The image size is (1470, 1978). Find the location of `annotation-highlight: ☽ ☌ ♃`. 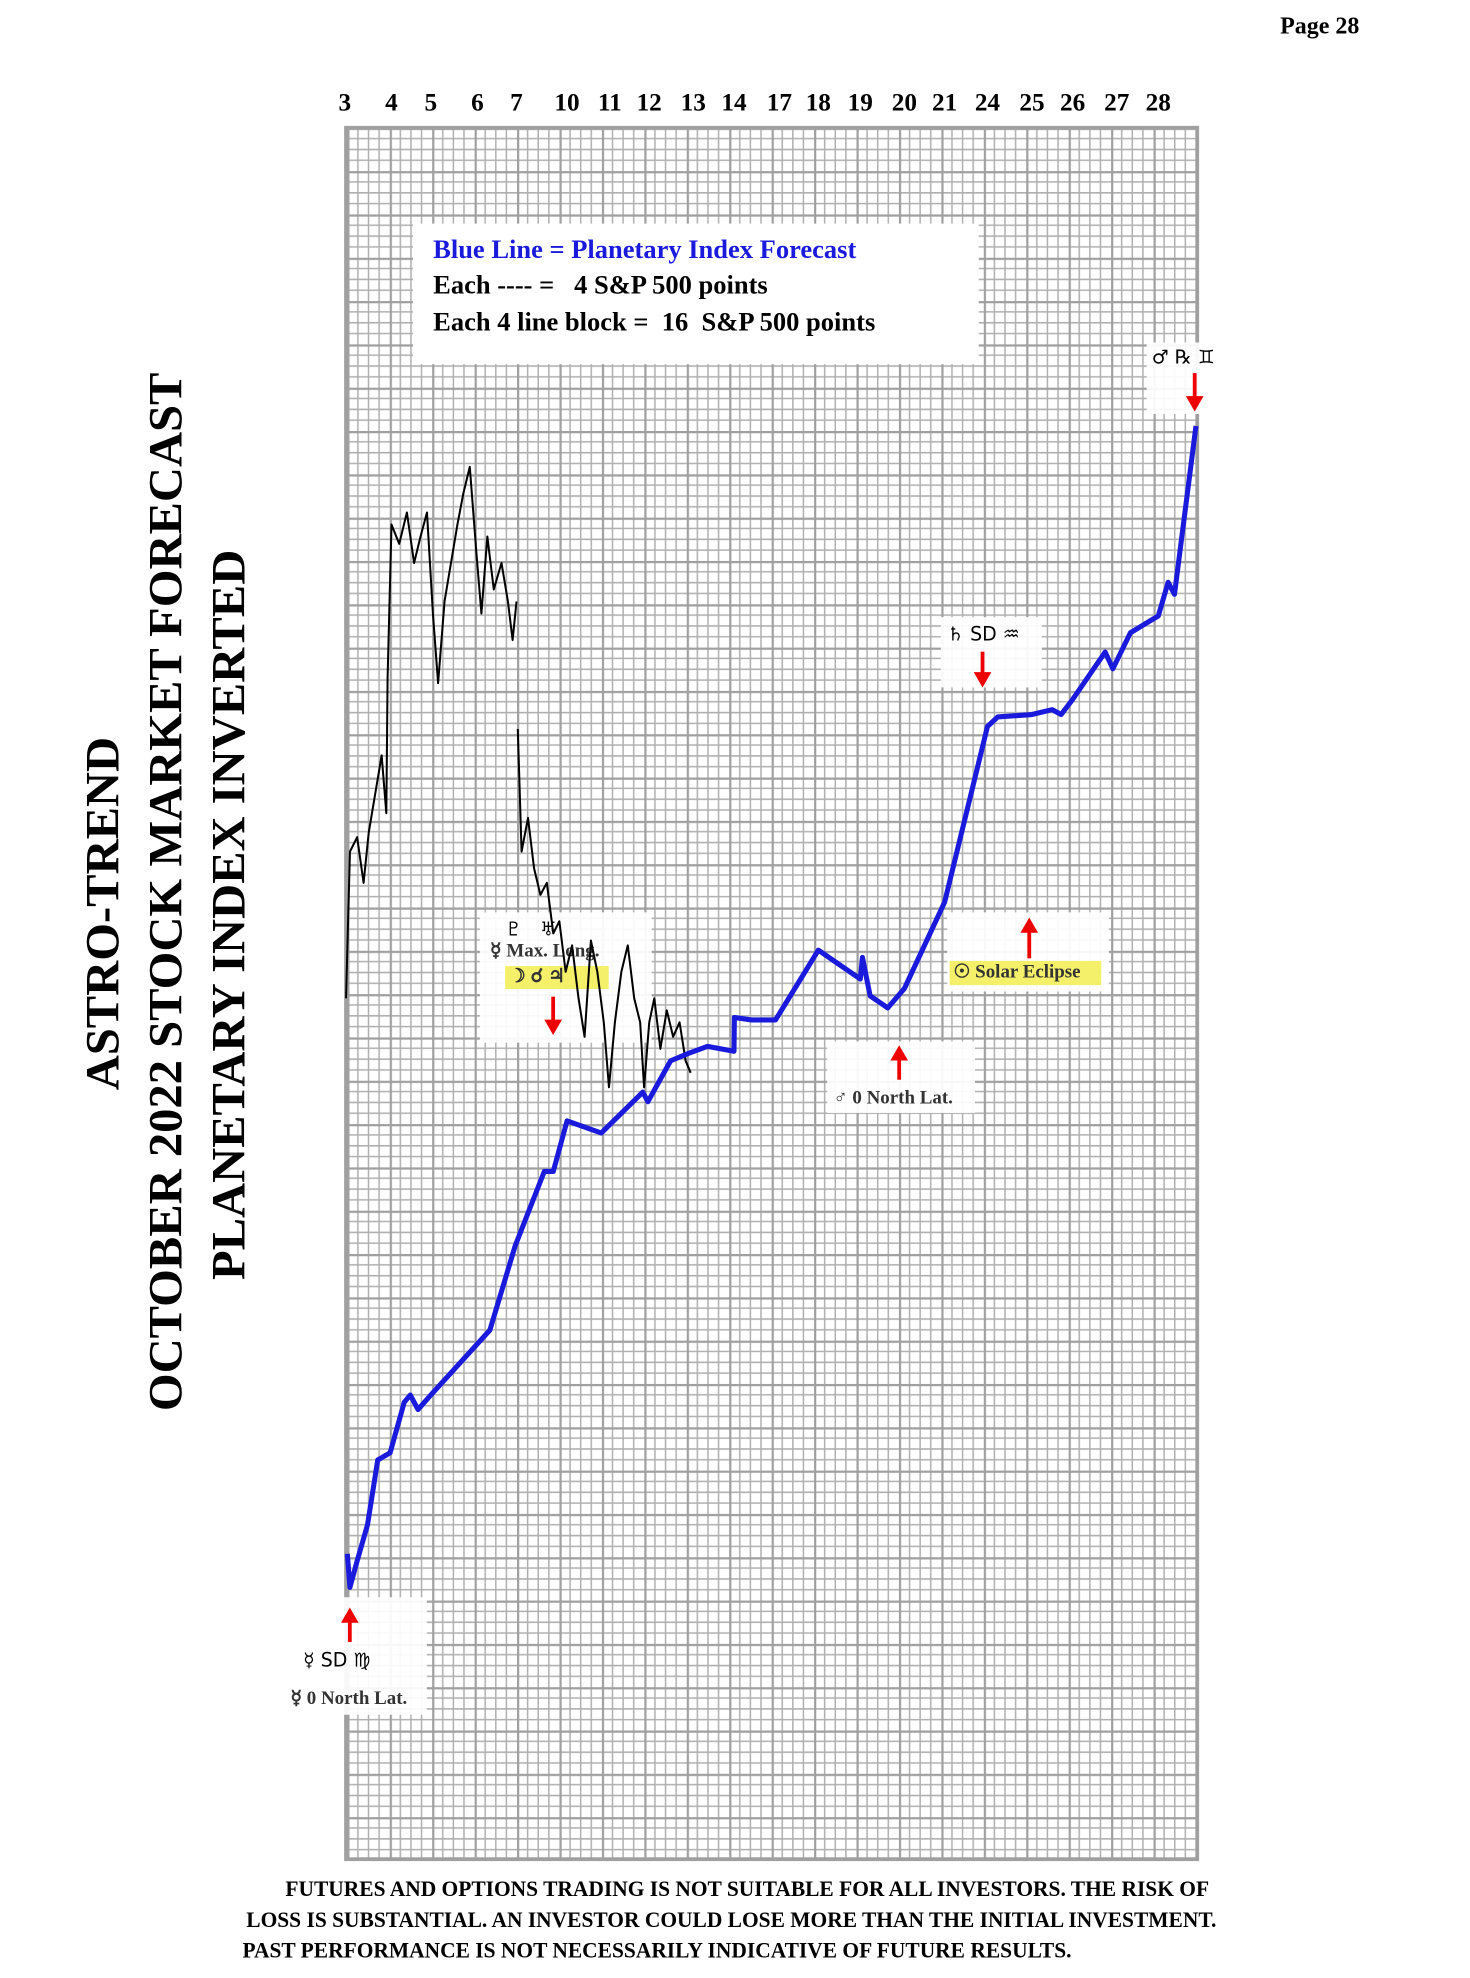

annotation-highlight: ☽ ☌ ♃ is located at coordinates (537, 976).